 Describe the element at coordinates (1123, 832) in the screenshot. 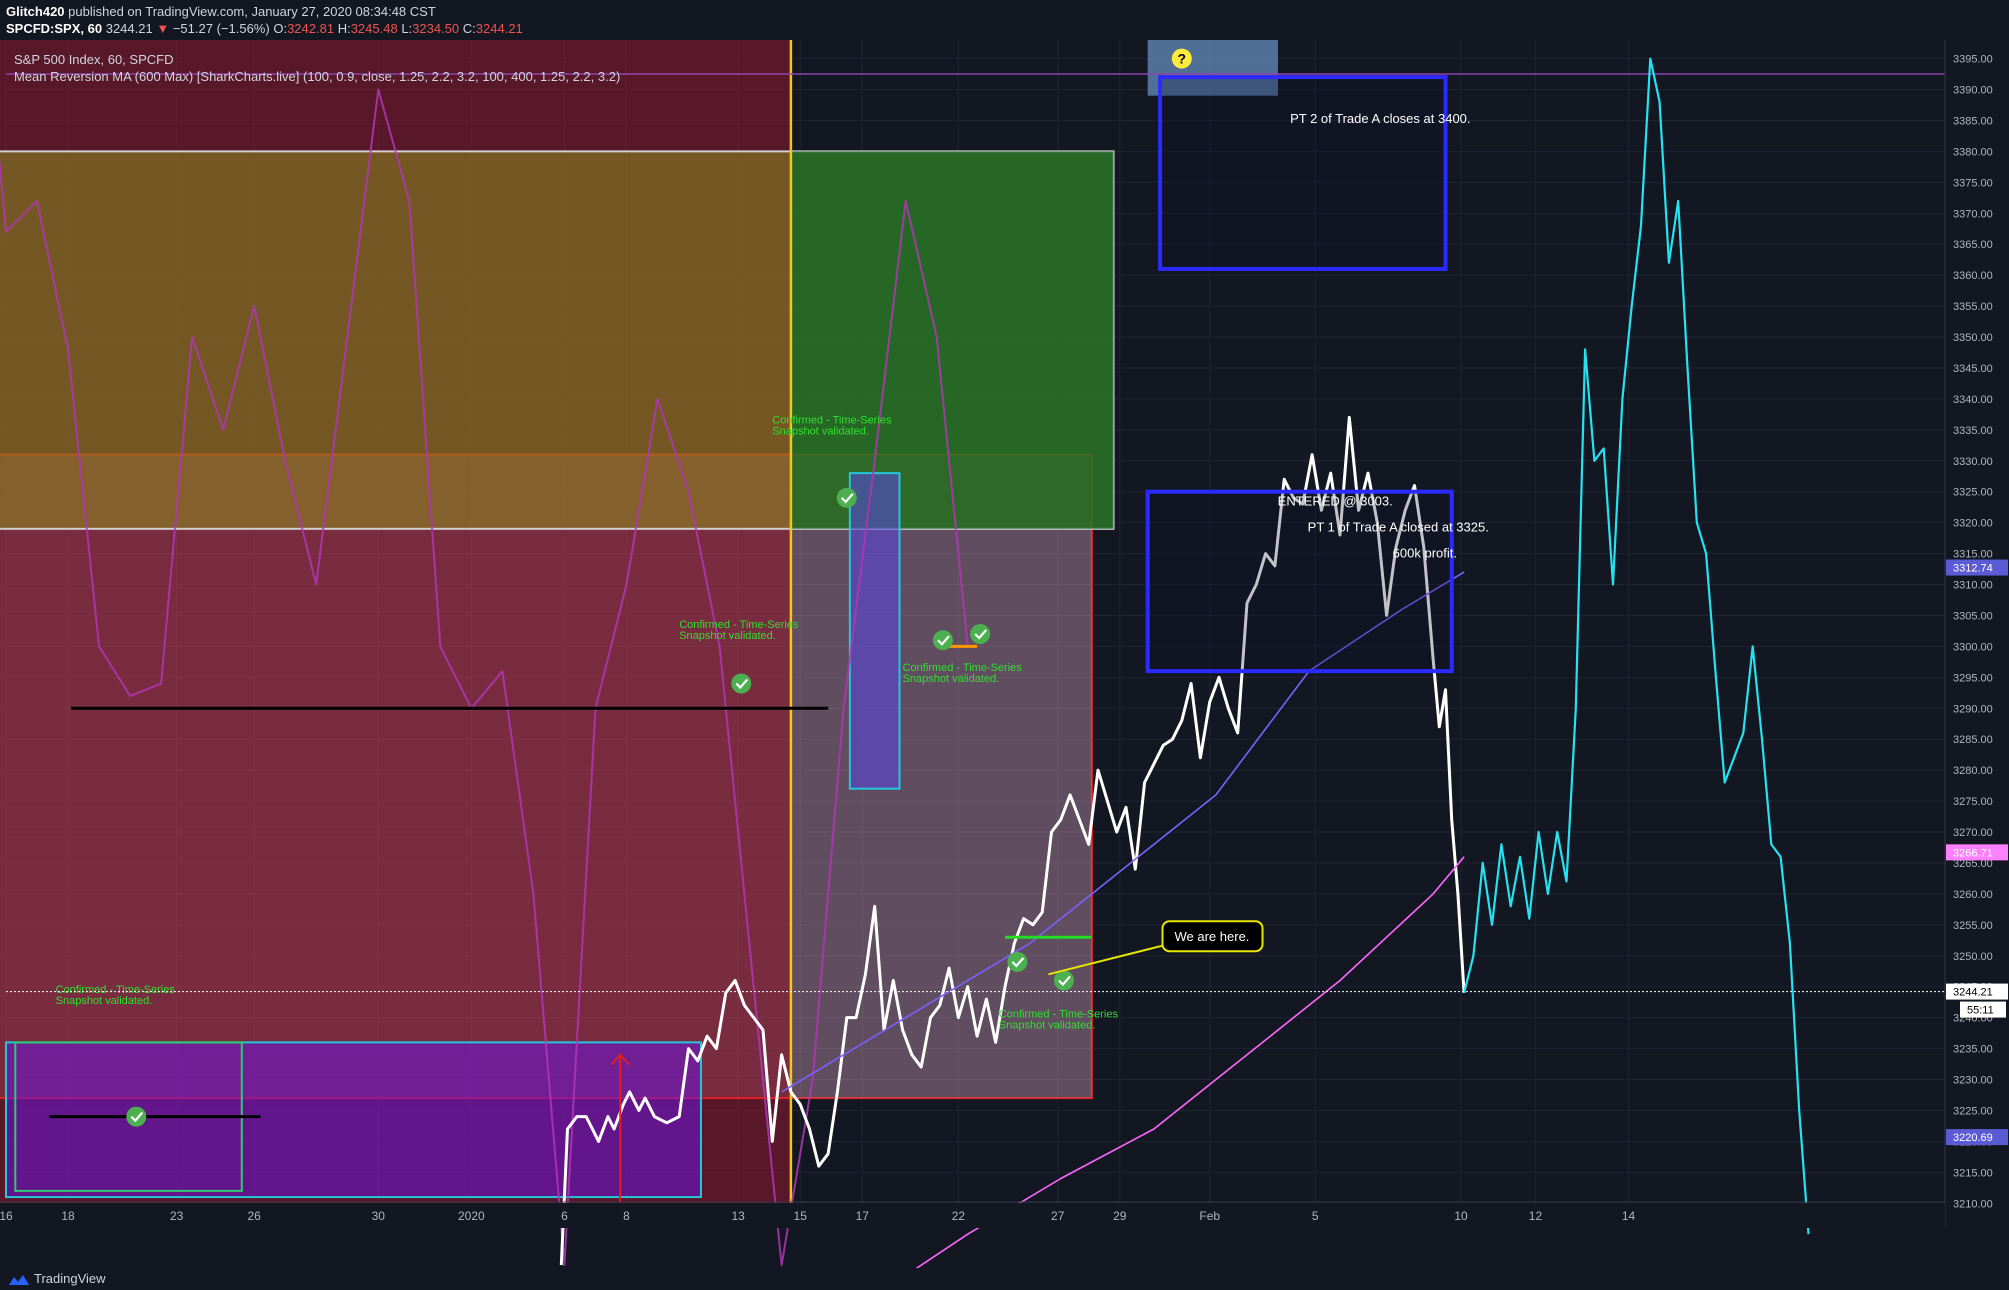

I see `series-line-ma-violet` at that location.